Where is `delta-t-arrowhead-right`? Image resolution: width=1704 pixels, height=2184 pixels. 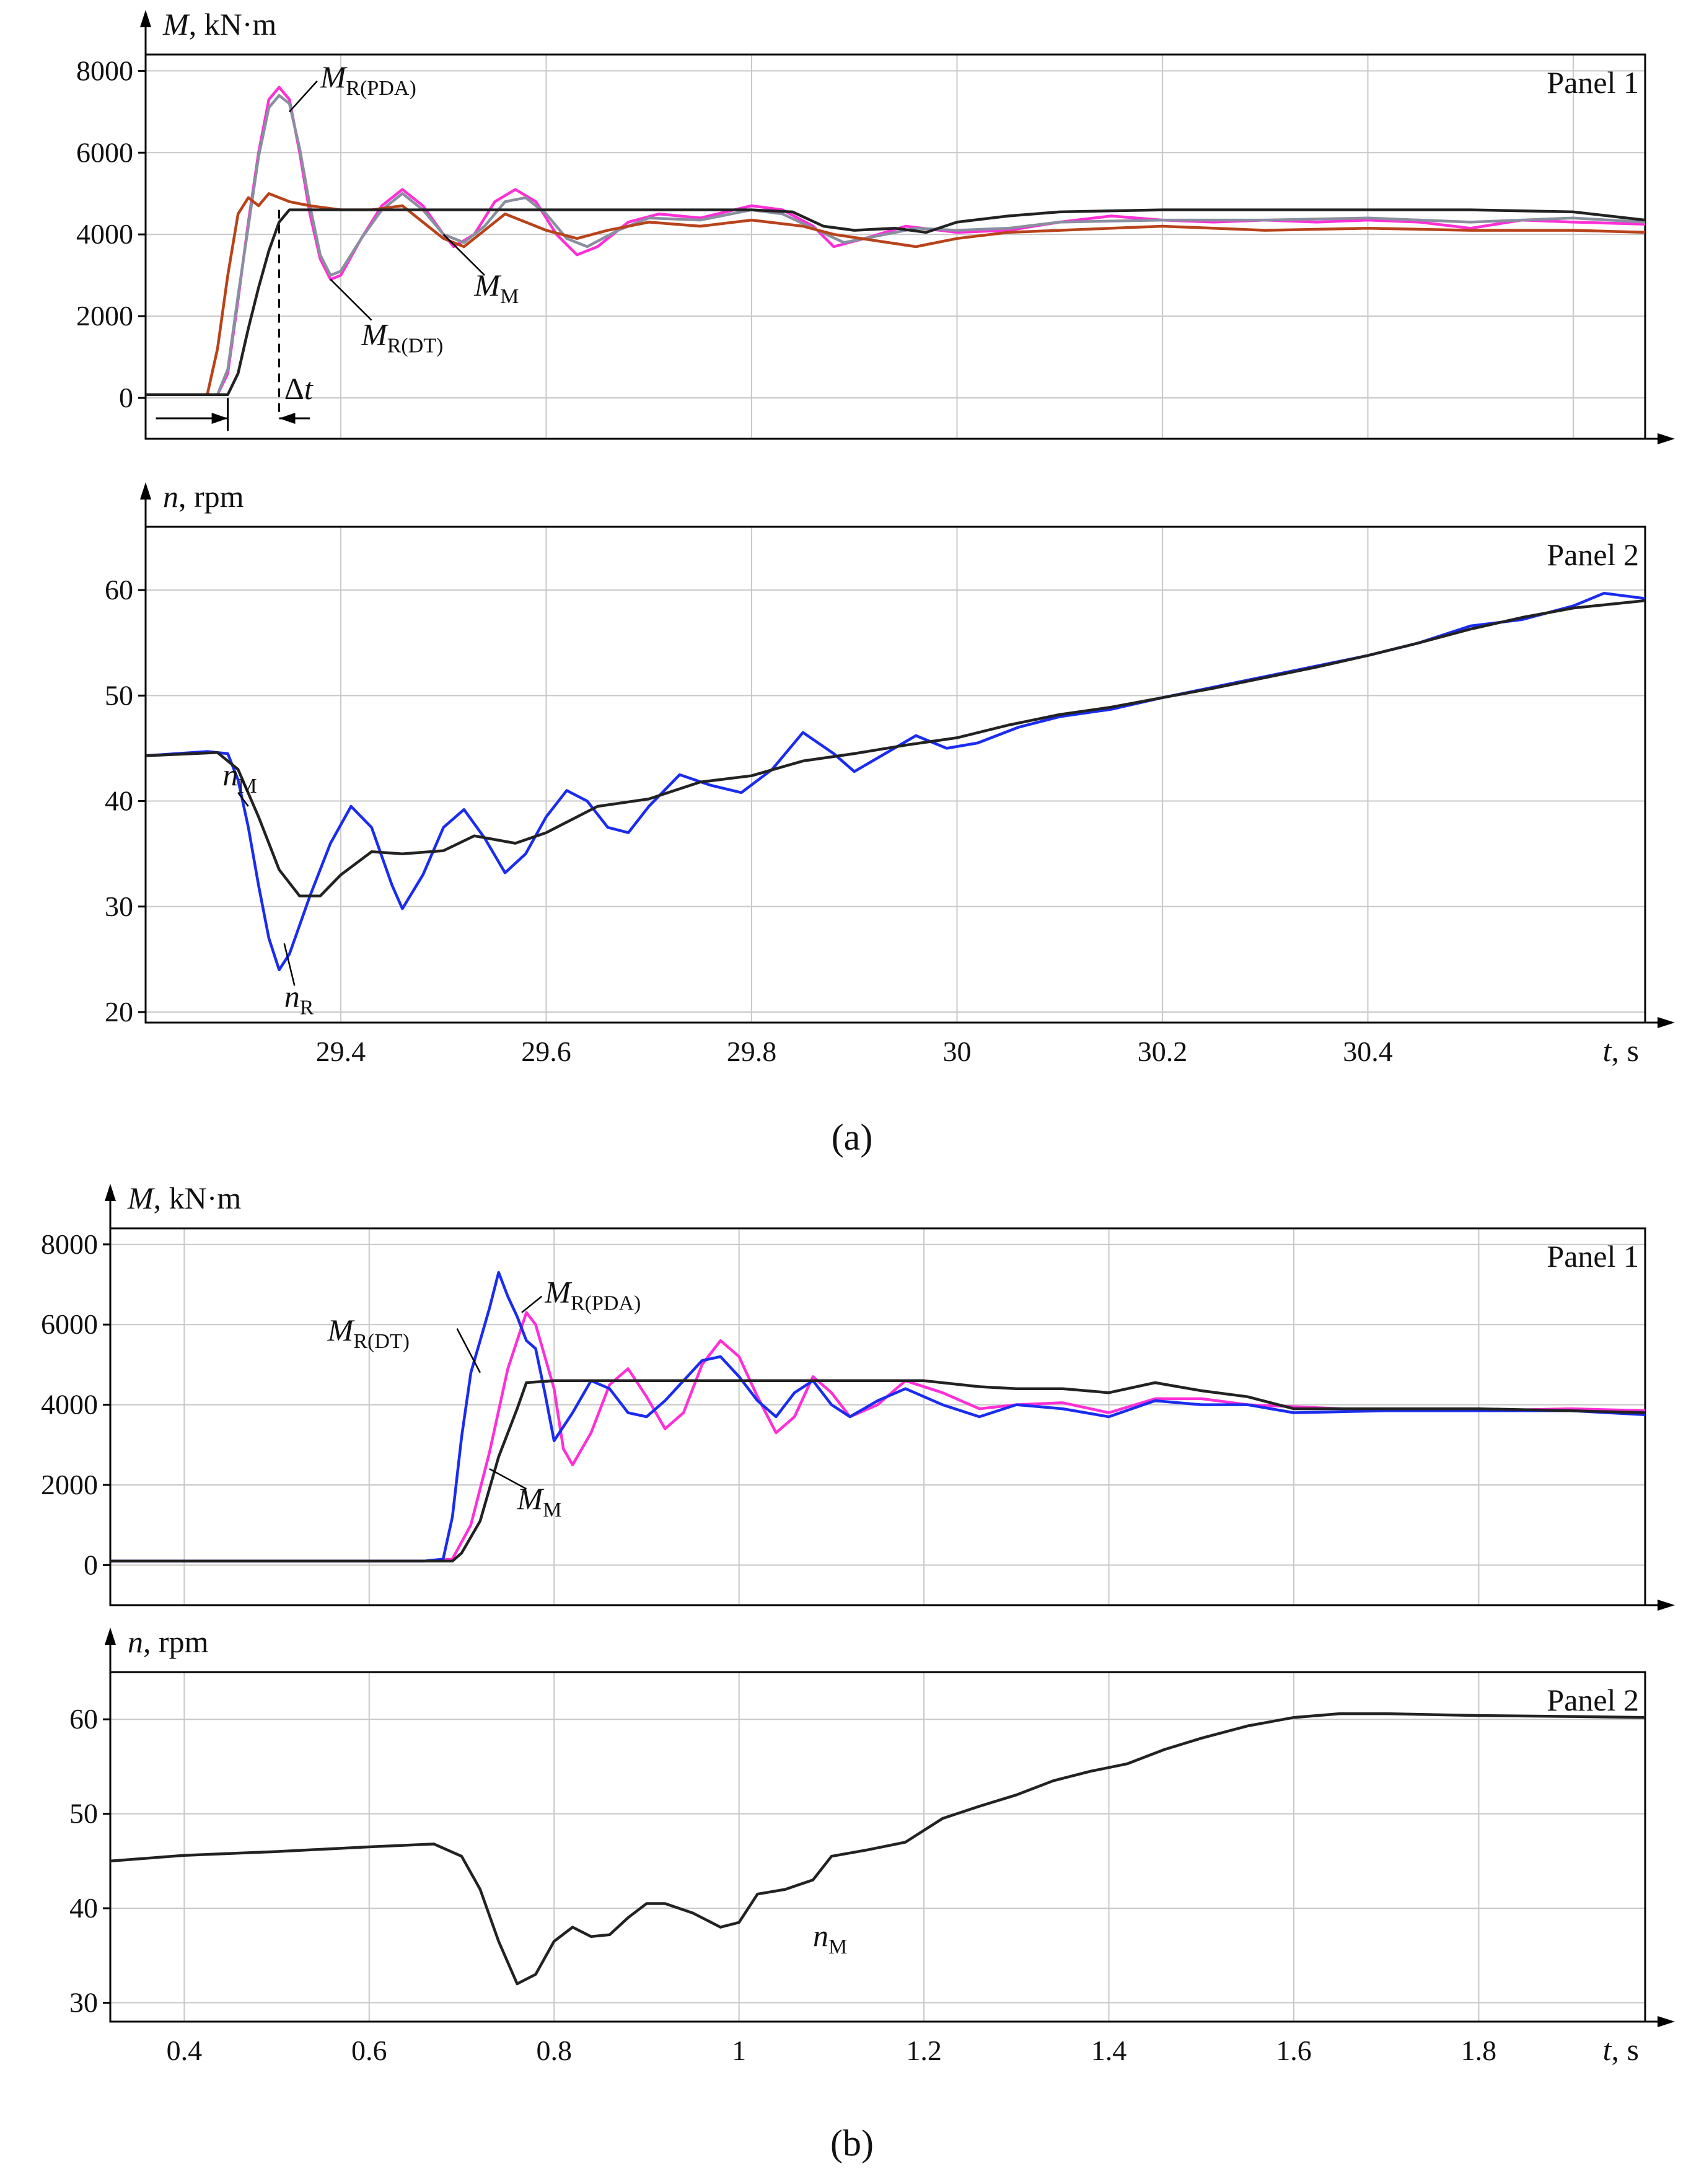
delta-t-arrowhead-right is located at coordinates (287, 419).